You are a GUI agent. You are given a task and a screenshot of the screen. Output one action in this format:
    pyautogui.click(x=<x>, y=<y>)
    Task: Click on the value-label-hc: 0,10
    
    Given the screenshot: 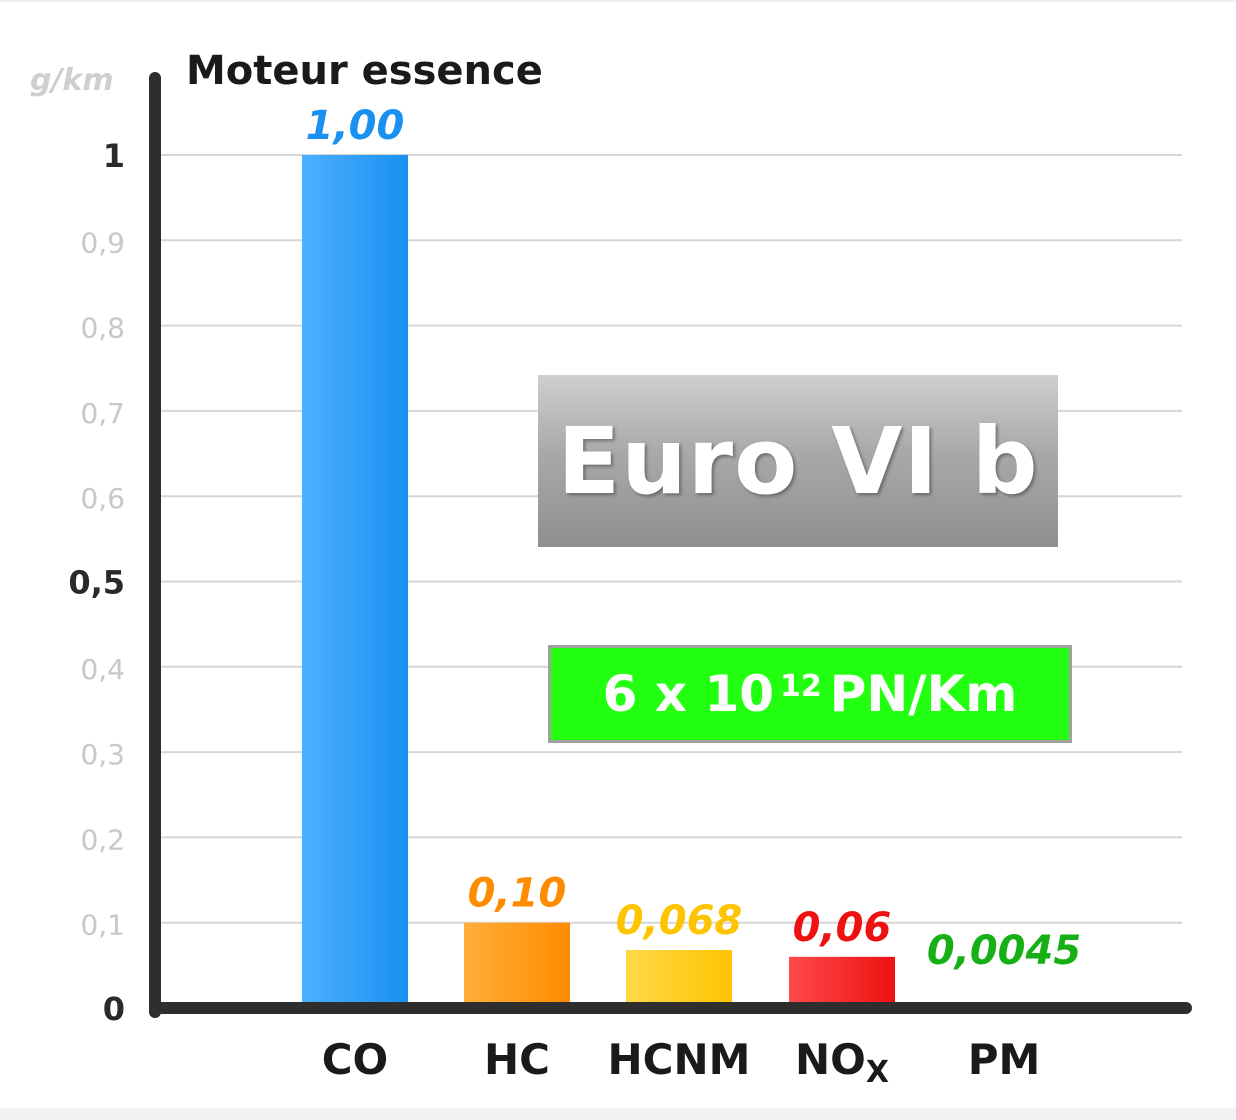 What is the action you would take?
    pyautogui.click(x=517, y=894)
    